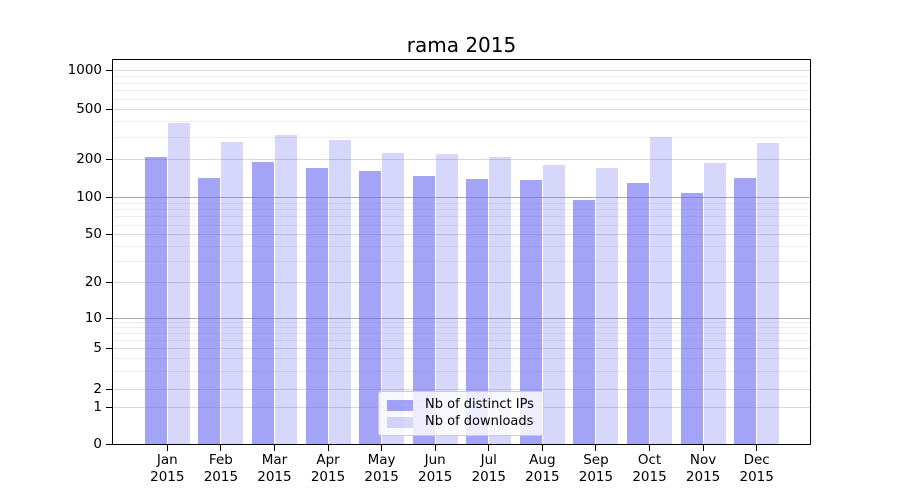  I want to click on x-tick-label: Mar 2015, so click(274, 469).